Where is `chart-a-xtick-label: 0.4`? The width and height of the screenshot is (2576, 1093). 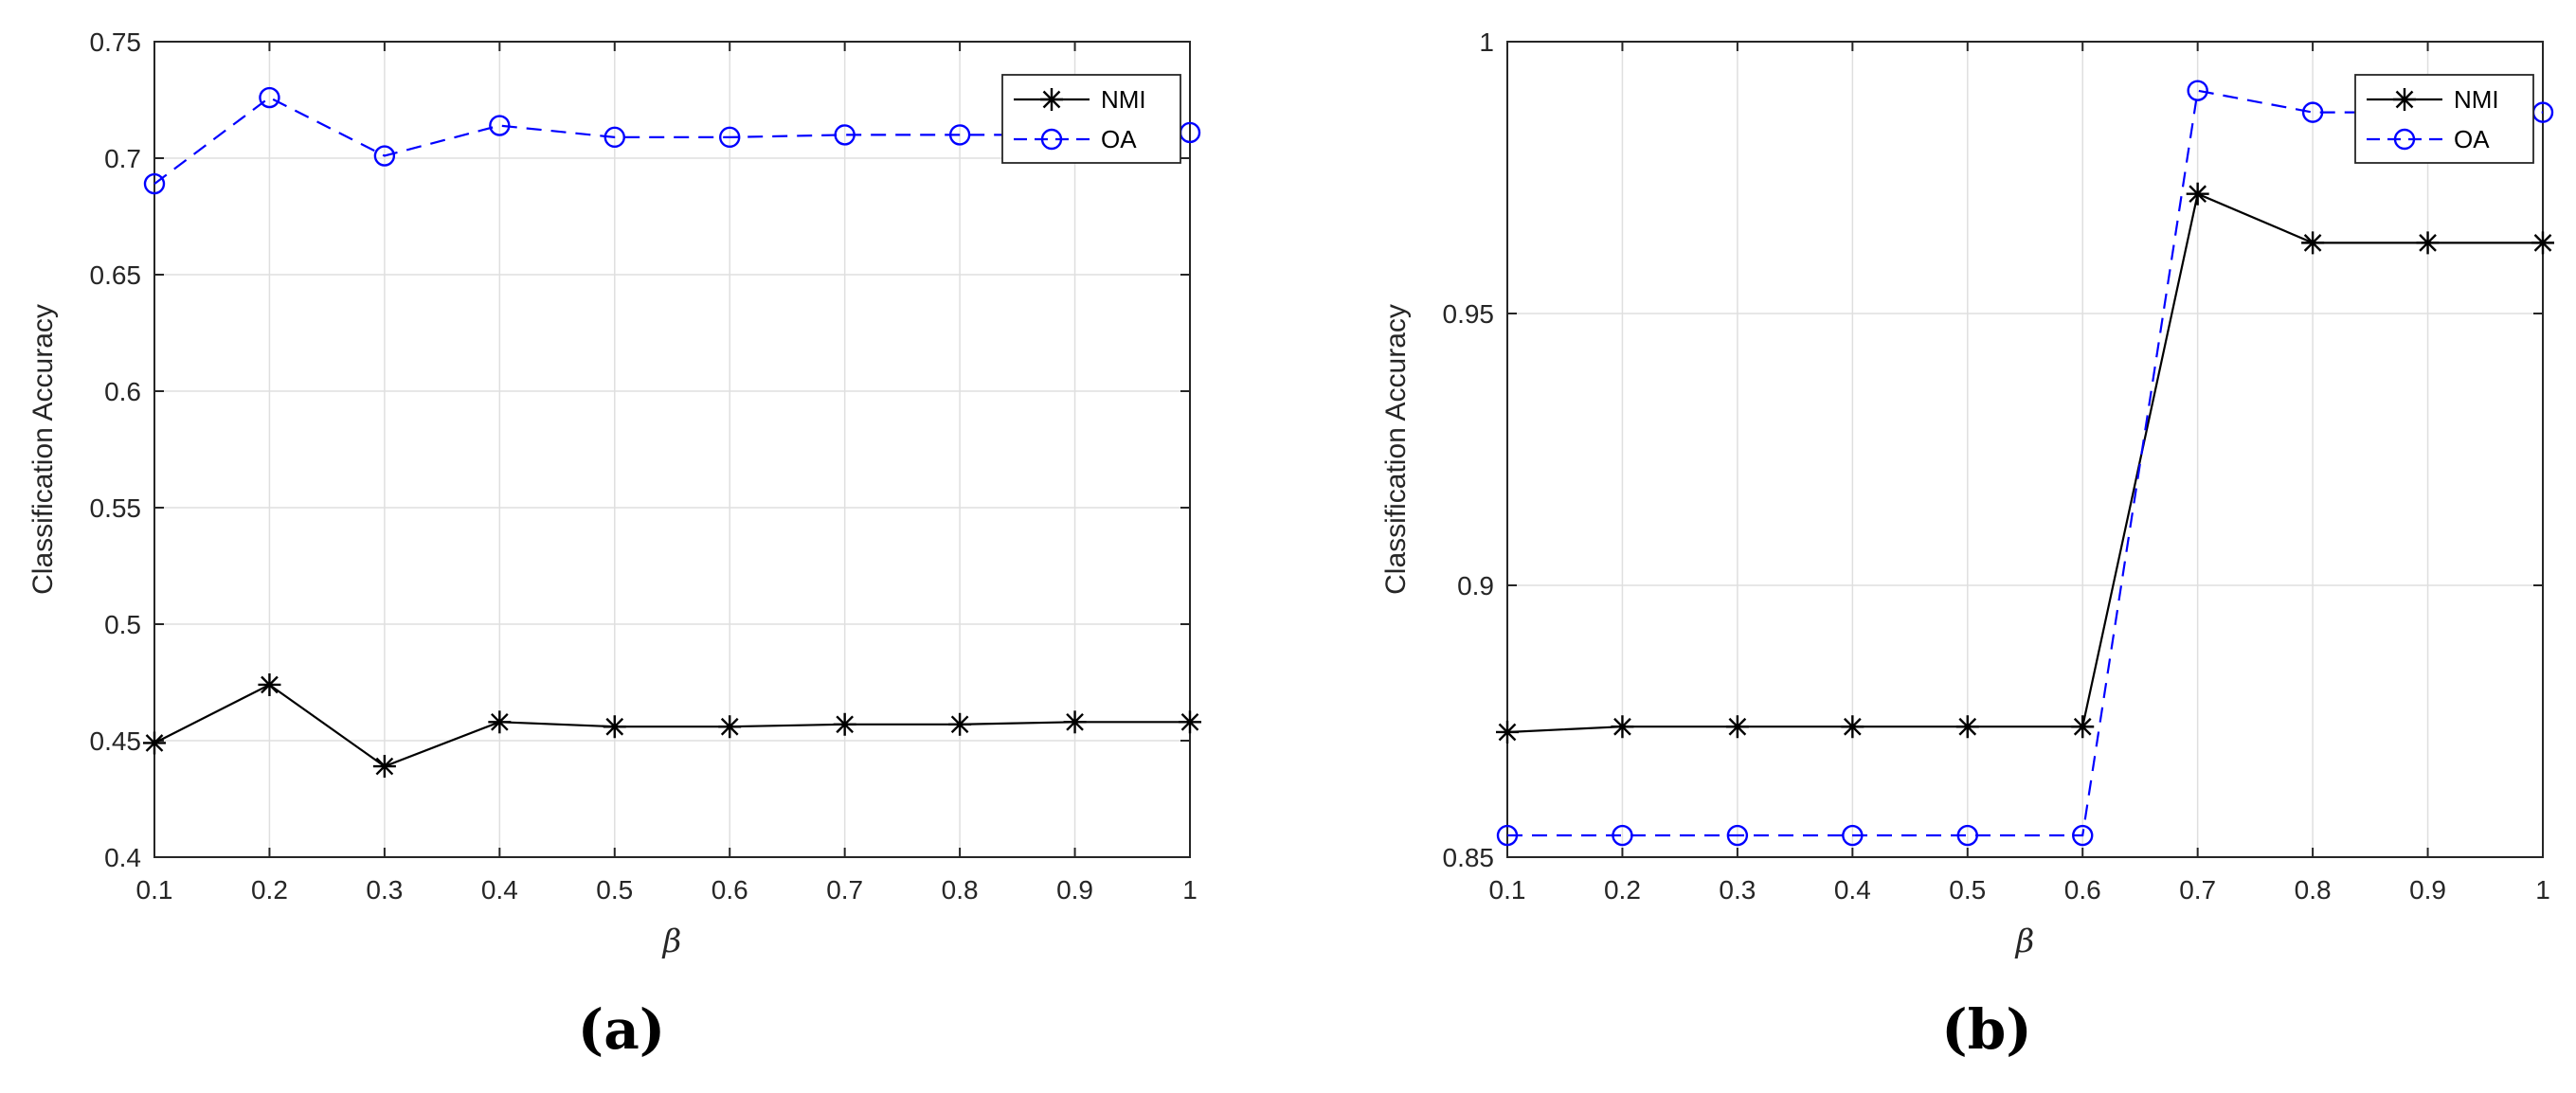
chart-a-xtick-label: 0.4 is located at coordinates (499, 890).